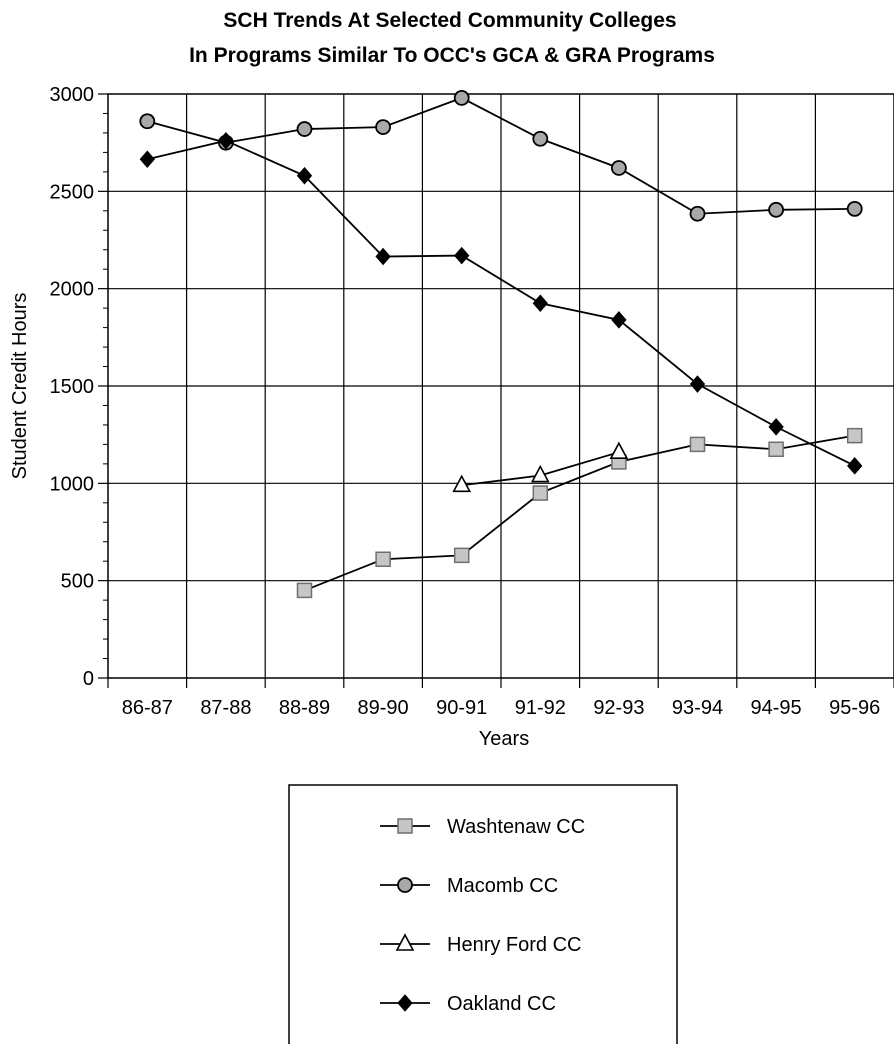  What do you see at coordinates (540, 708) in the screenshot?
I see `x-tick-label: 91-92` at bounding box center [540, 708].